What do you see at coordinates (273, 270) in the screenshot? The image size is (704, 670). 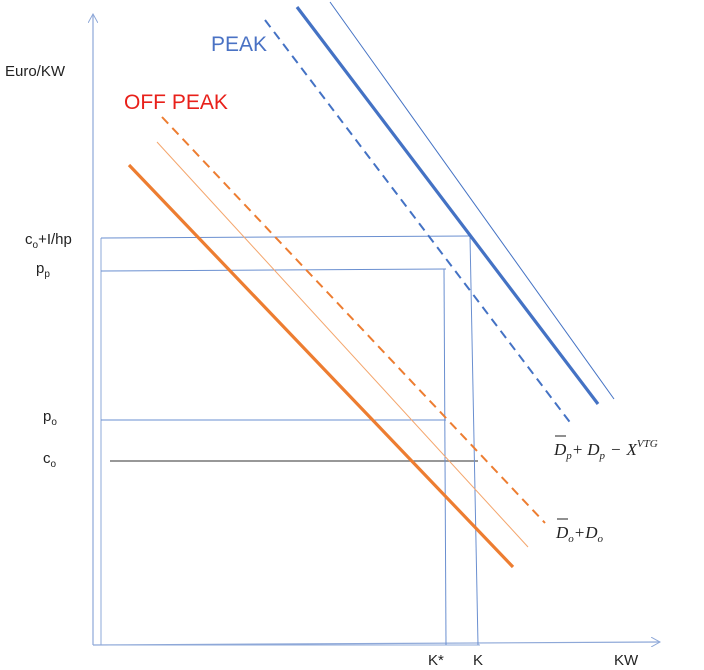 I see `guide-p-p` at bounding box center [273, 270].